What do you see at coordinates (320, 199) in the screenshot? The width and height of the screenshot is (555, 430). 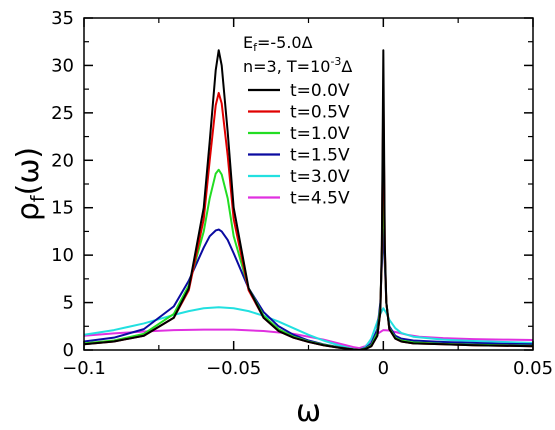 I see `legend-label-5: t=4.5V` at bounding box center [320, 199].